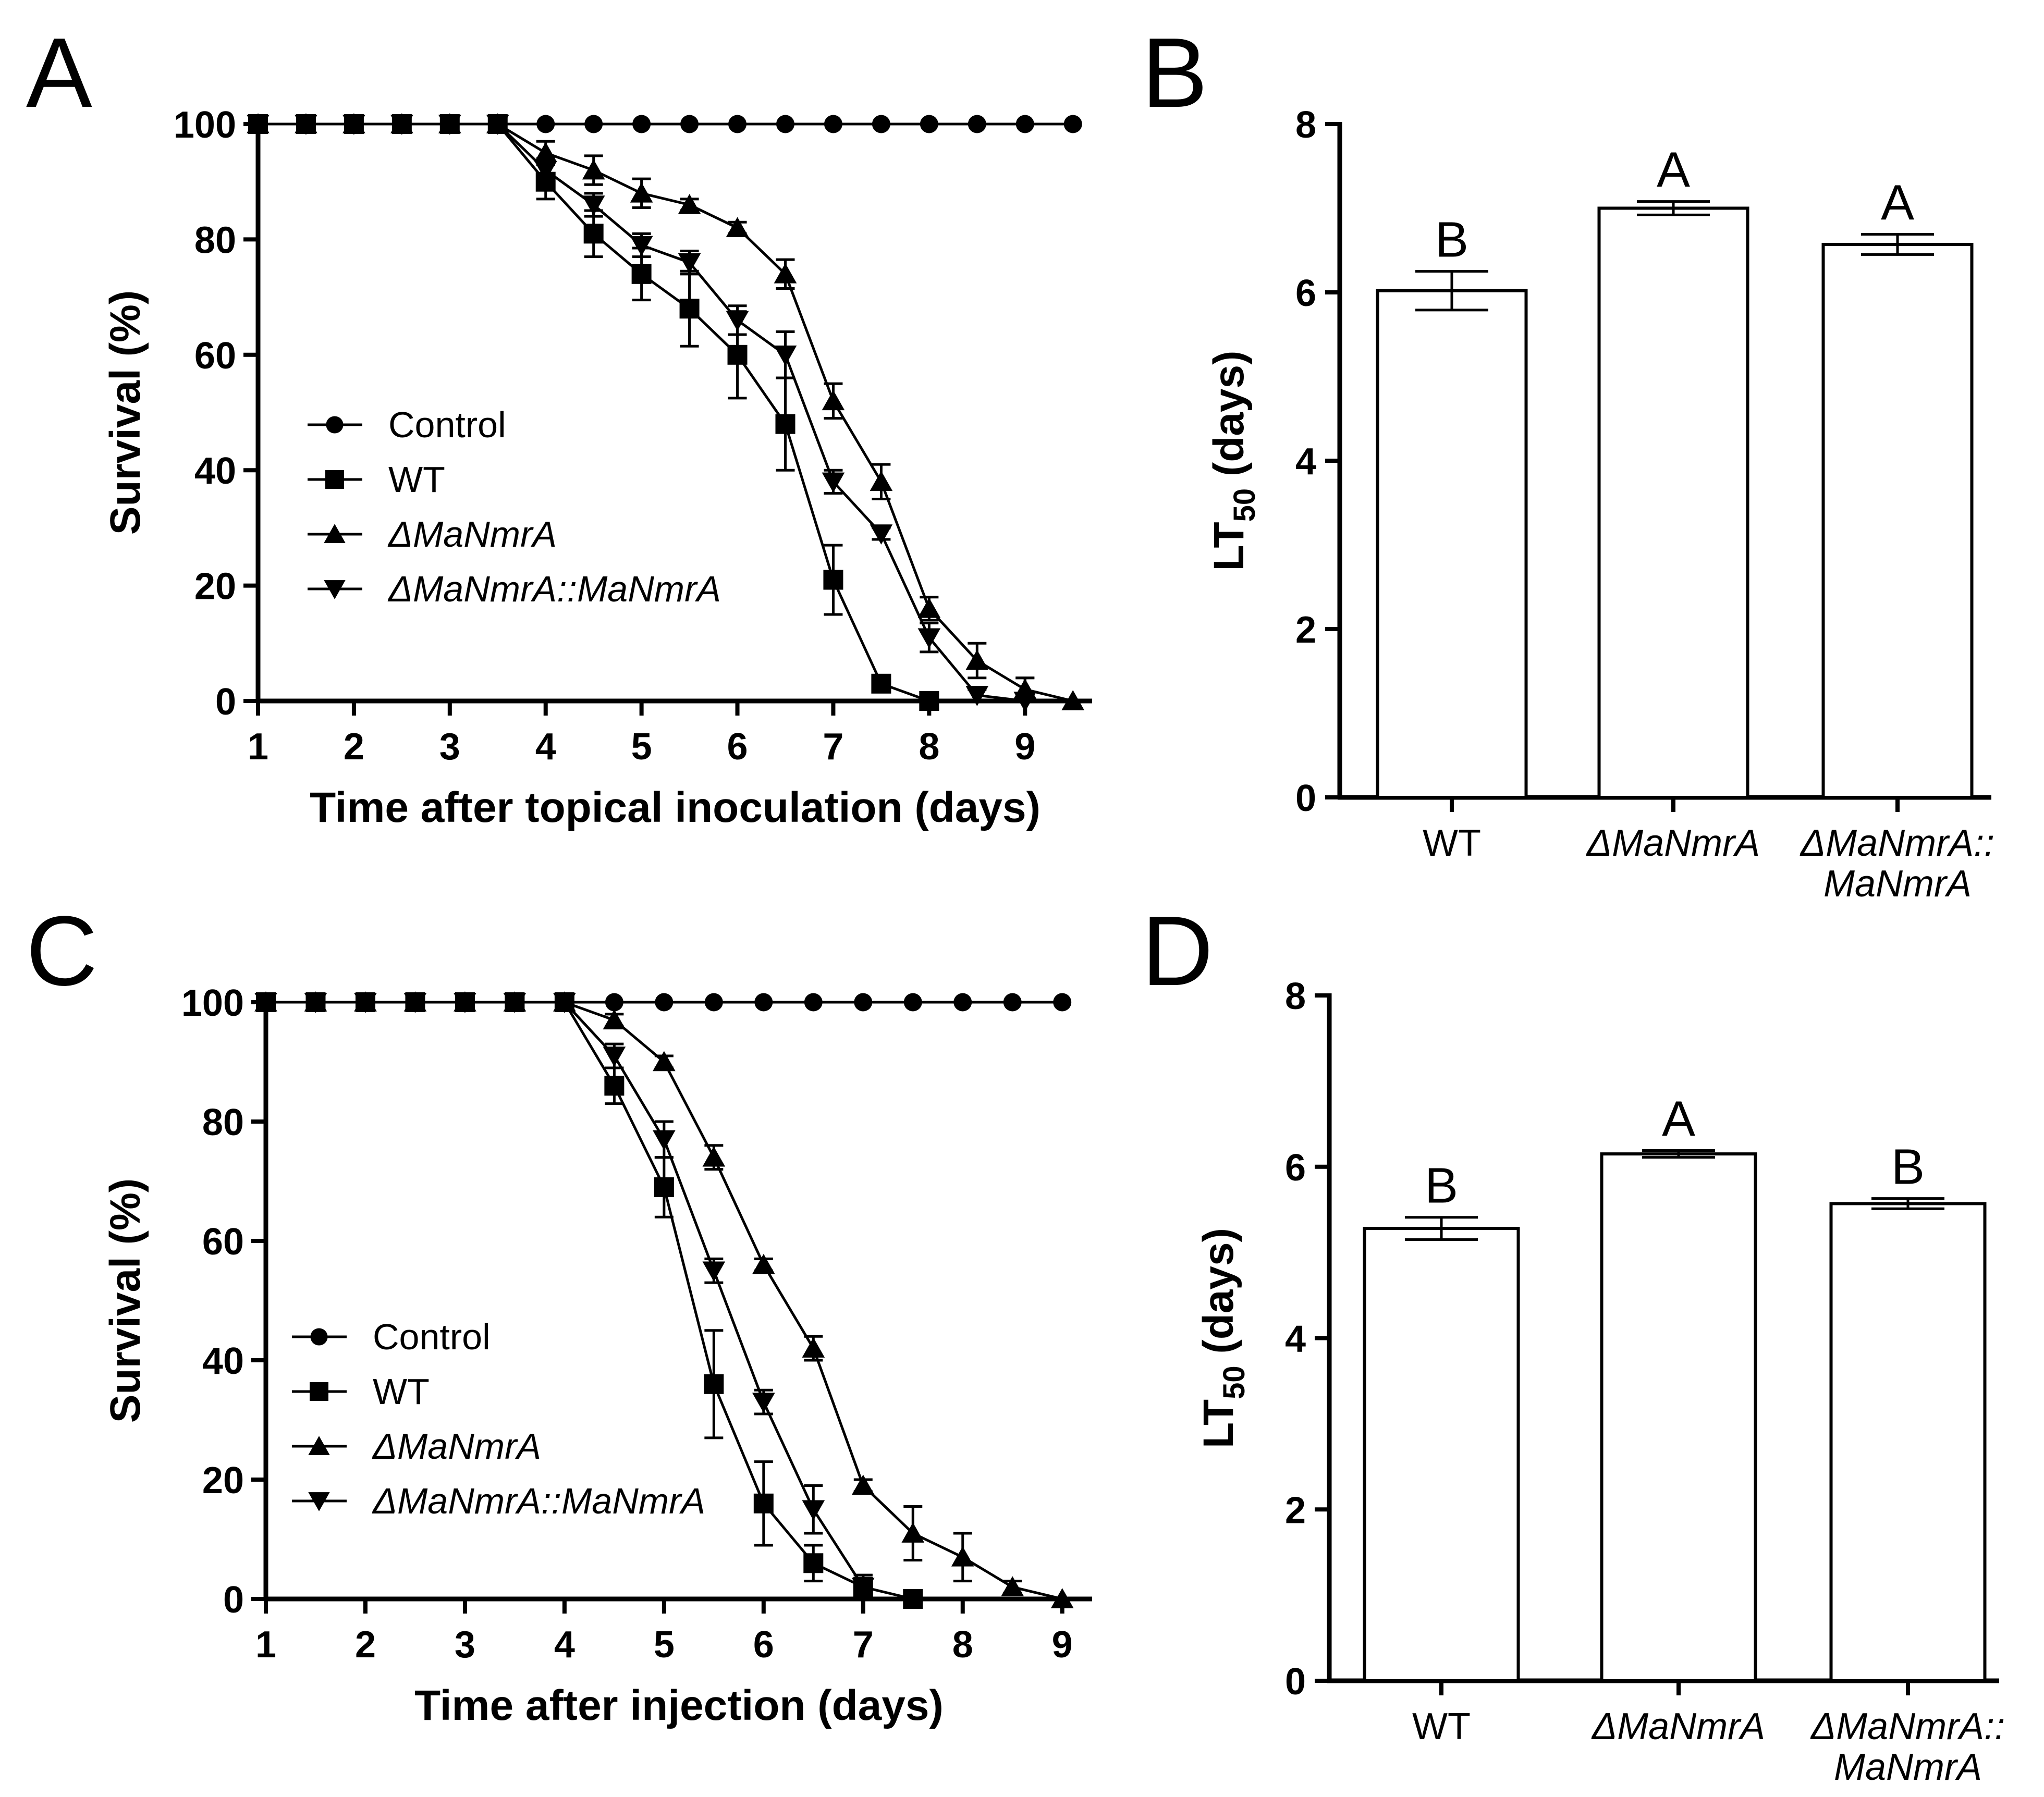 The image size is (2044, 1797). Describe the element at coordinates (213, 1003) in the screenshot. I see `y-tick-label: 100` at that location.